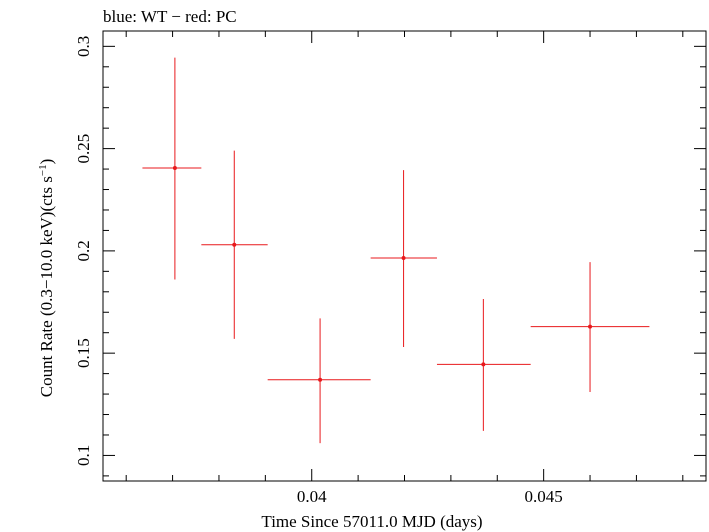 Image resolution: width=709 pixels, height=532 pixels. What do you see at coordinates (83, 250) in the screenshot?
I see `y-tick-label: 0.2` at bounding box center [83, 250].